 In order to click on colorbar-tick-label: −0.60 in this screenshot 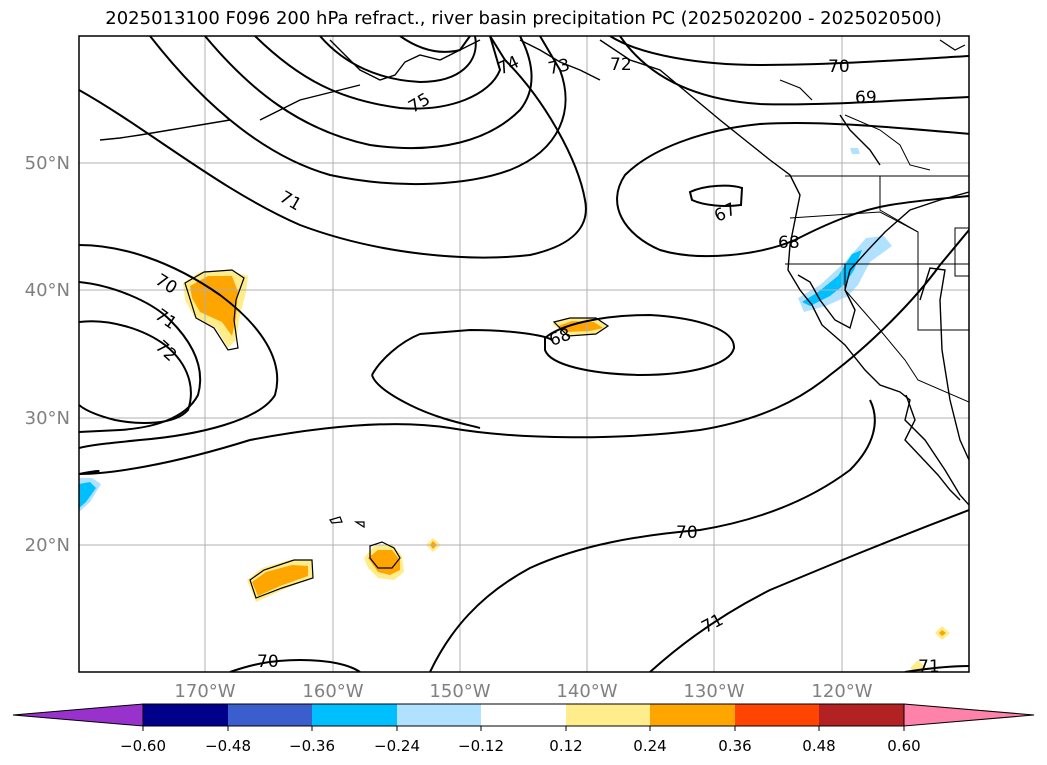, I will do `click(143, 746)`.